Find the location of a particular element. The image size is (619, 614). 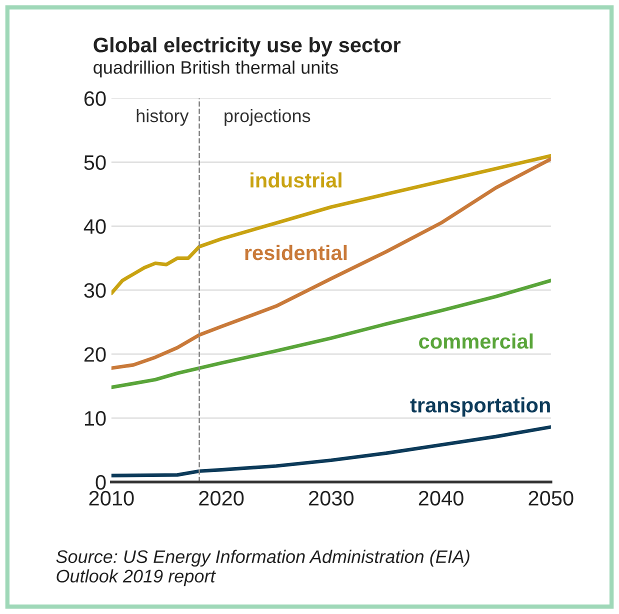

series-label: industrial is located at coordinates (296, 180).